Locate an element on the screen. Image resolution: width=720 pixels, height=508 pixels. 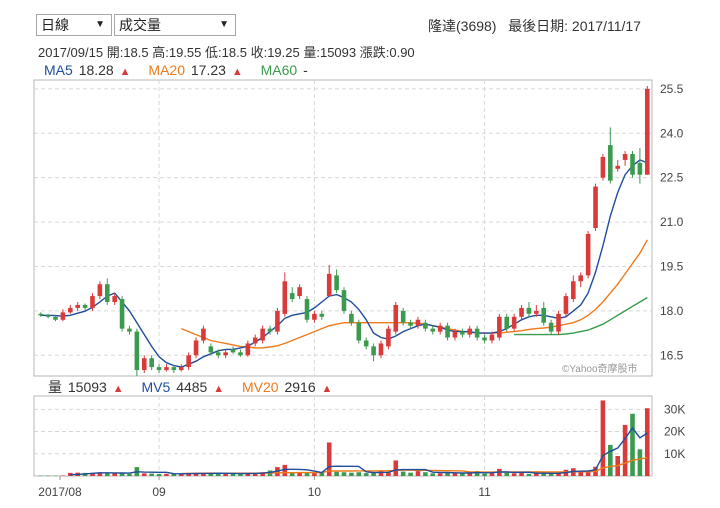
quote-open: 開:18.5 is located at coordinates (127, 52).